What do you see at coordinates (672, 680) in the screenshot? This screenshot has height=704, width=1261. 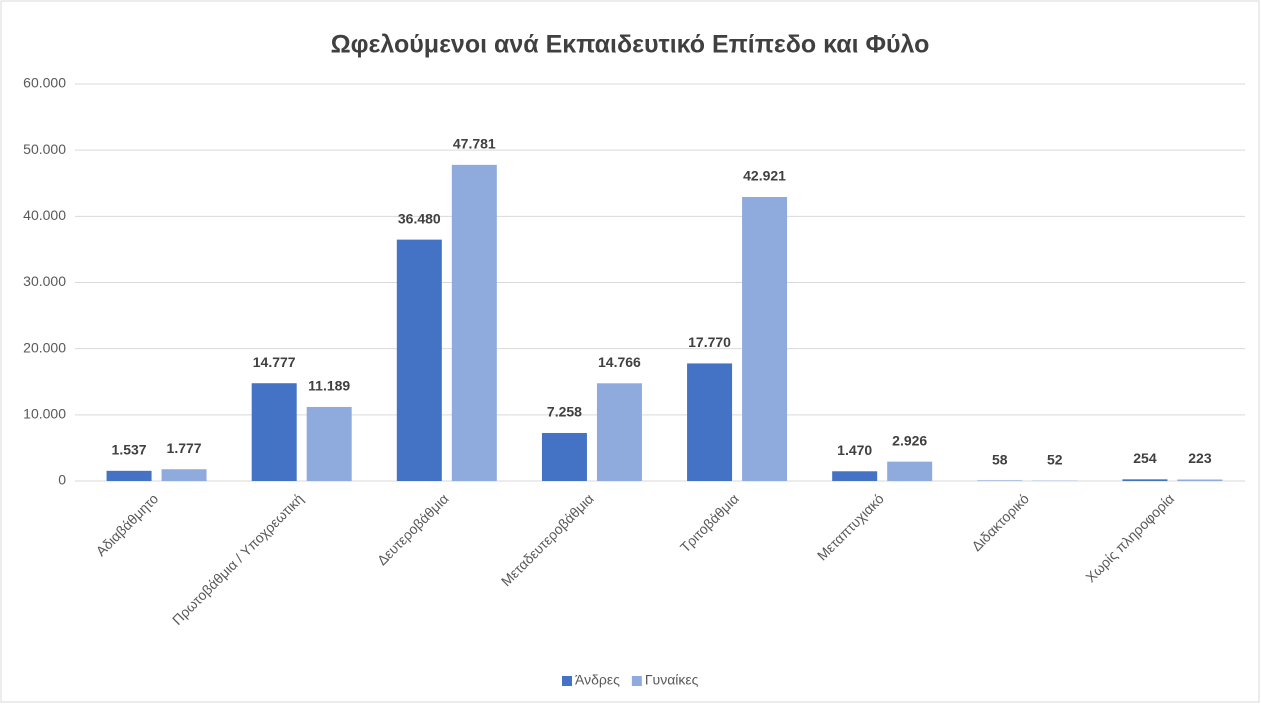 I see `legend-label: Γυναίκες` at bounding box center [672, 680].